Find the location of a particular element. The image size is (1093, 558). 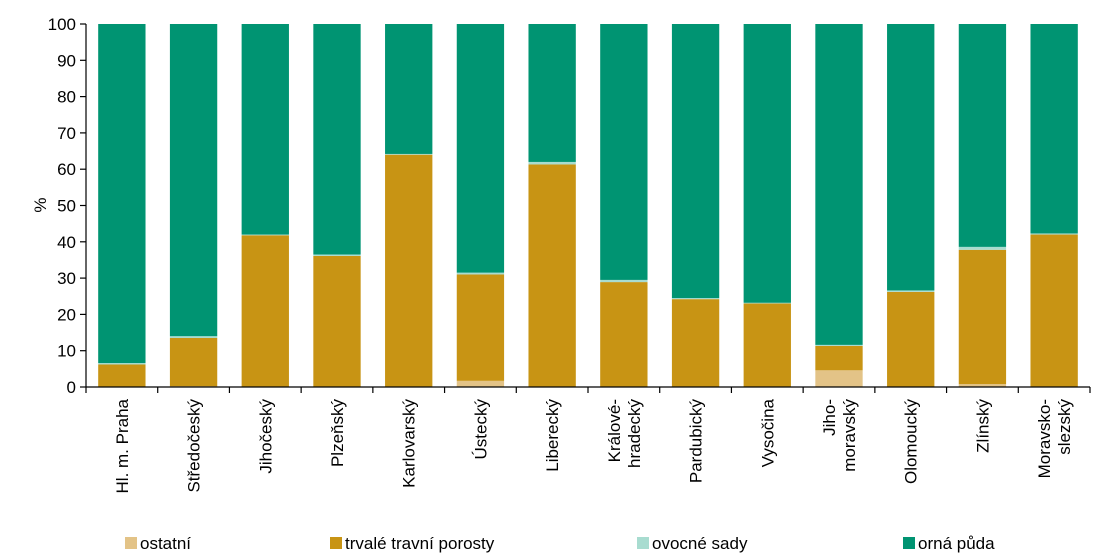

x-tick-label: Zlínský is located at coordinates (982, 426).